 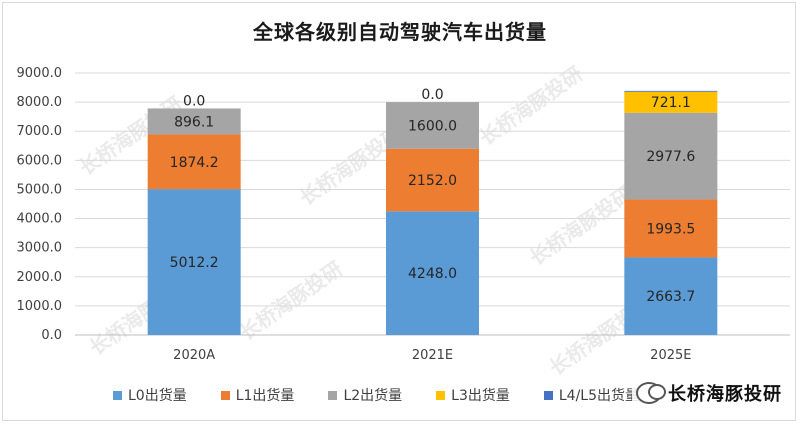 I want to click on data-label: 721.1, so click(x=671, y=103).